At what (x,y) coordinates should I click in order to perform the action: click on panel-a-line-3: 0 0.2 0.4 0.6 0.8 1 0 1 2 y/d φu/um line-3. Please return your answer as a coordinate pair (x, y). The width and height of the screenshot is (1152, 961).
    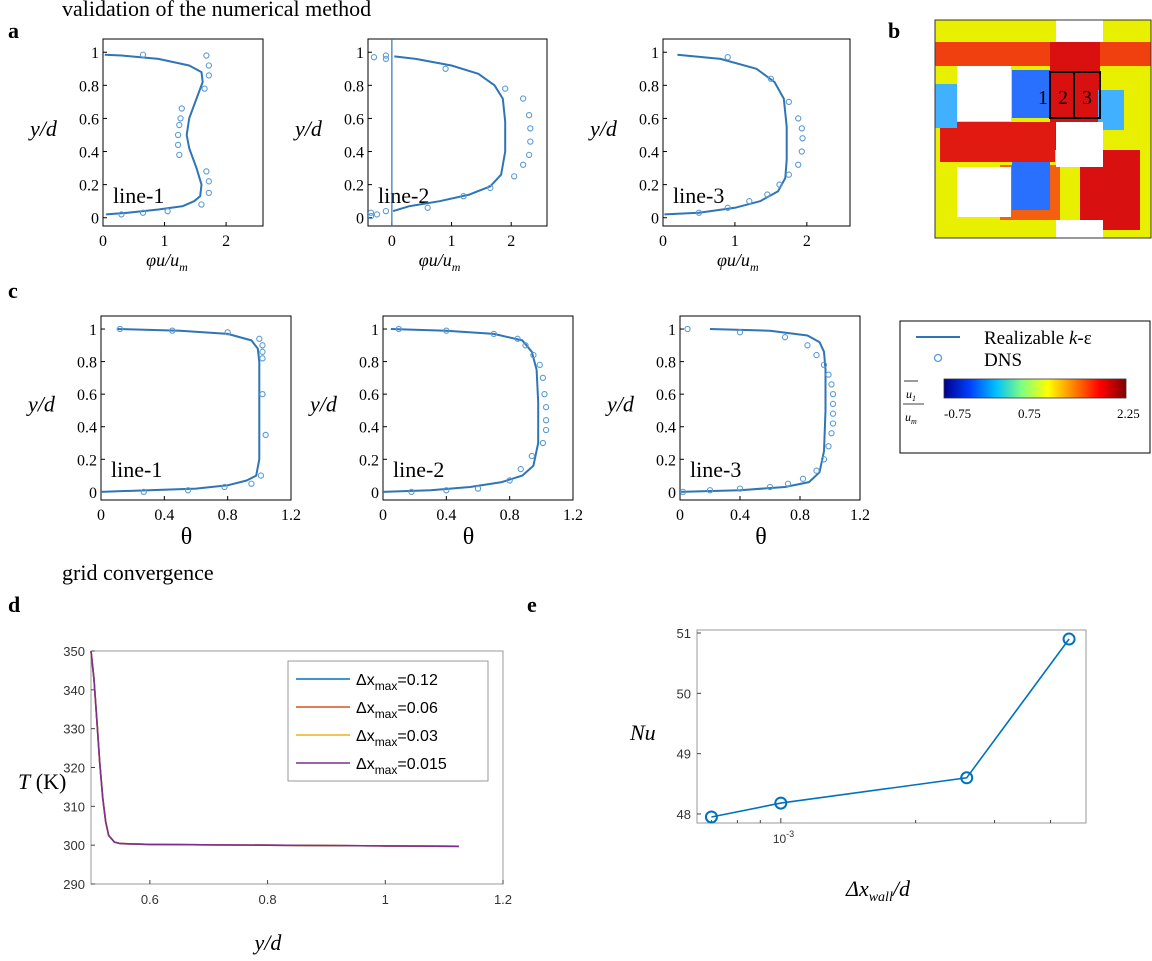
    Looking at the image, I should click on (719, 156).